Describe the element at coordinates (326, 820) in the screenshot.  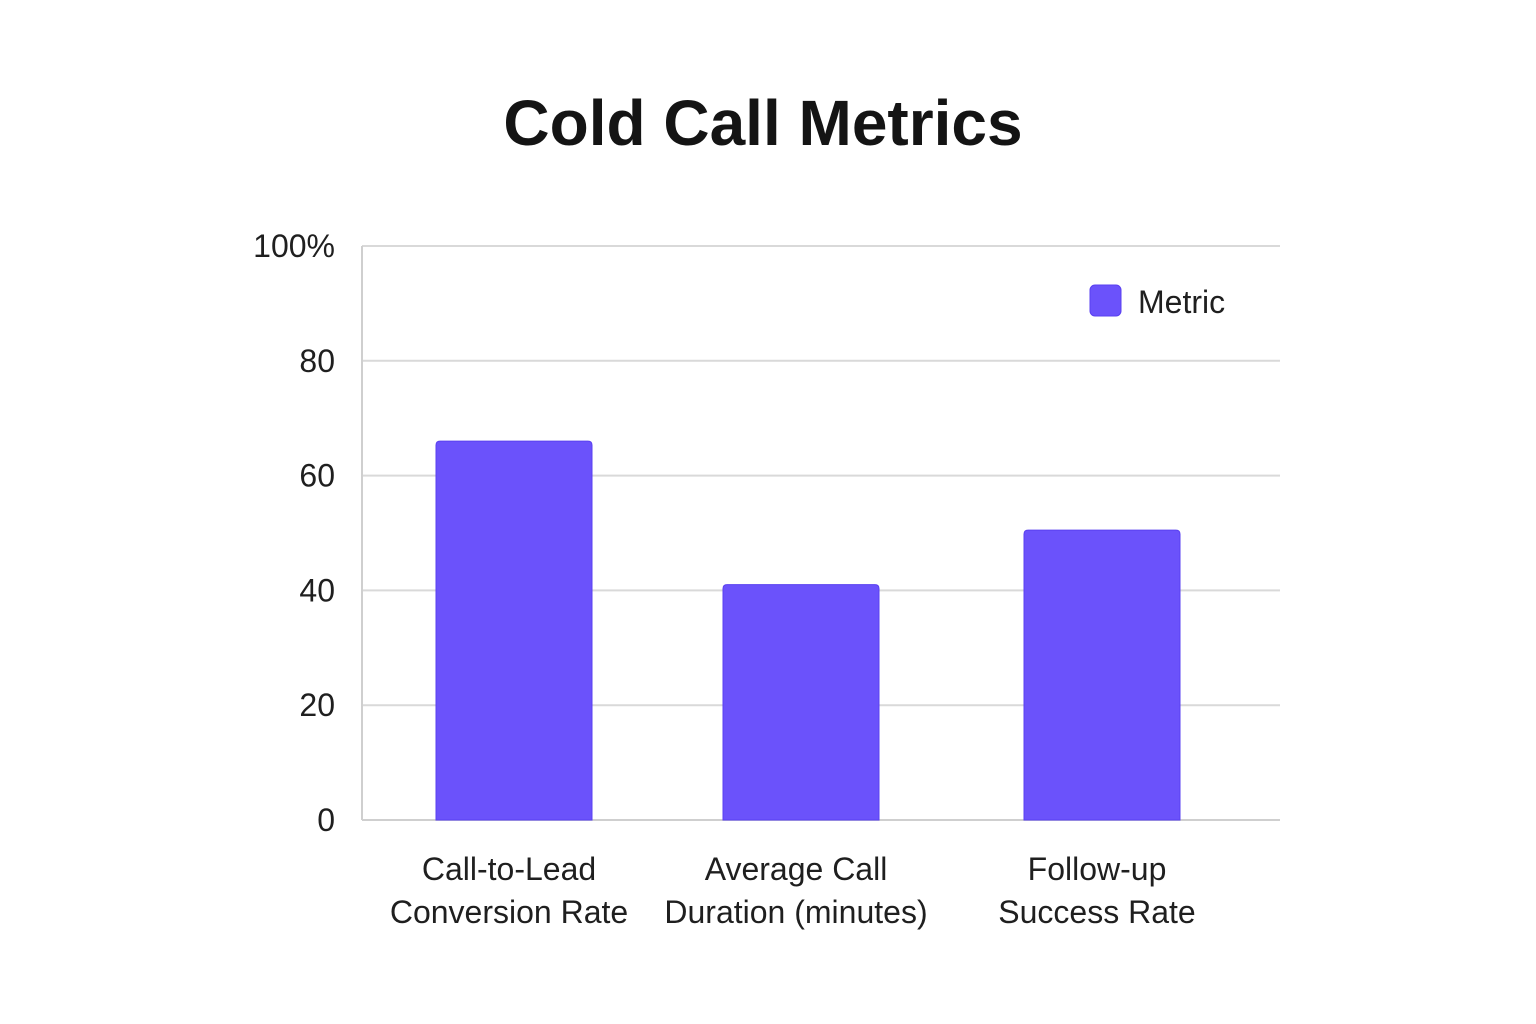
I see `y-tick-label: 0` at that location.